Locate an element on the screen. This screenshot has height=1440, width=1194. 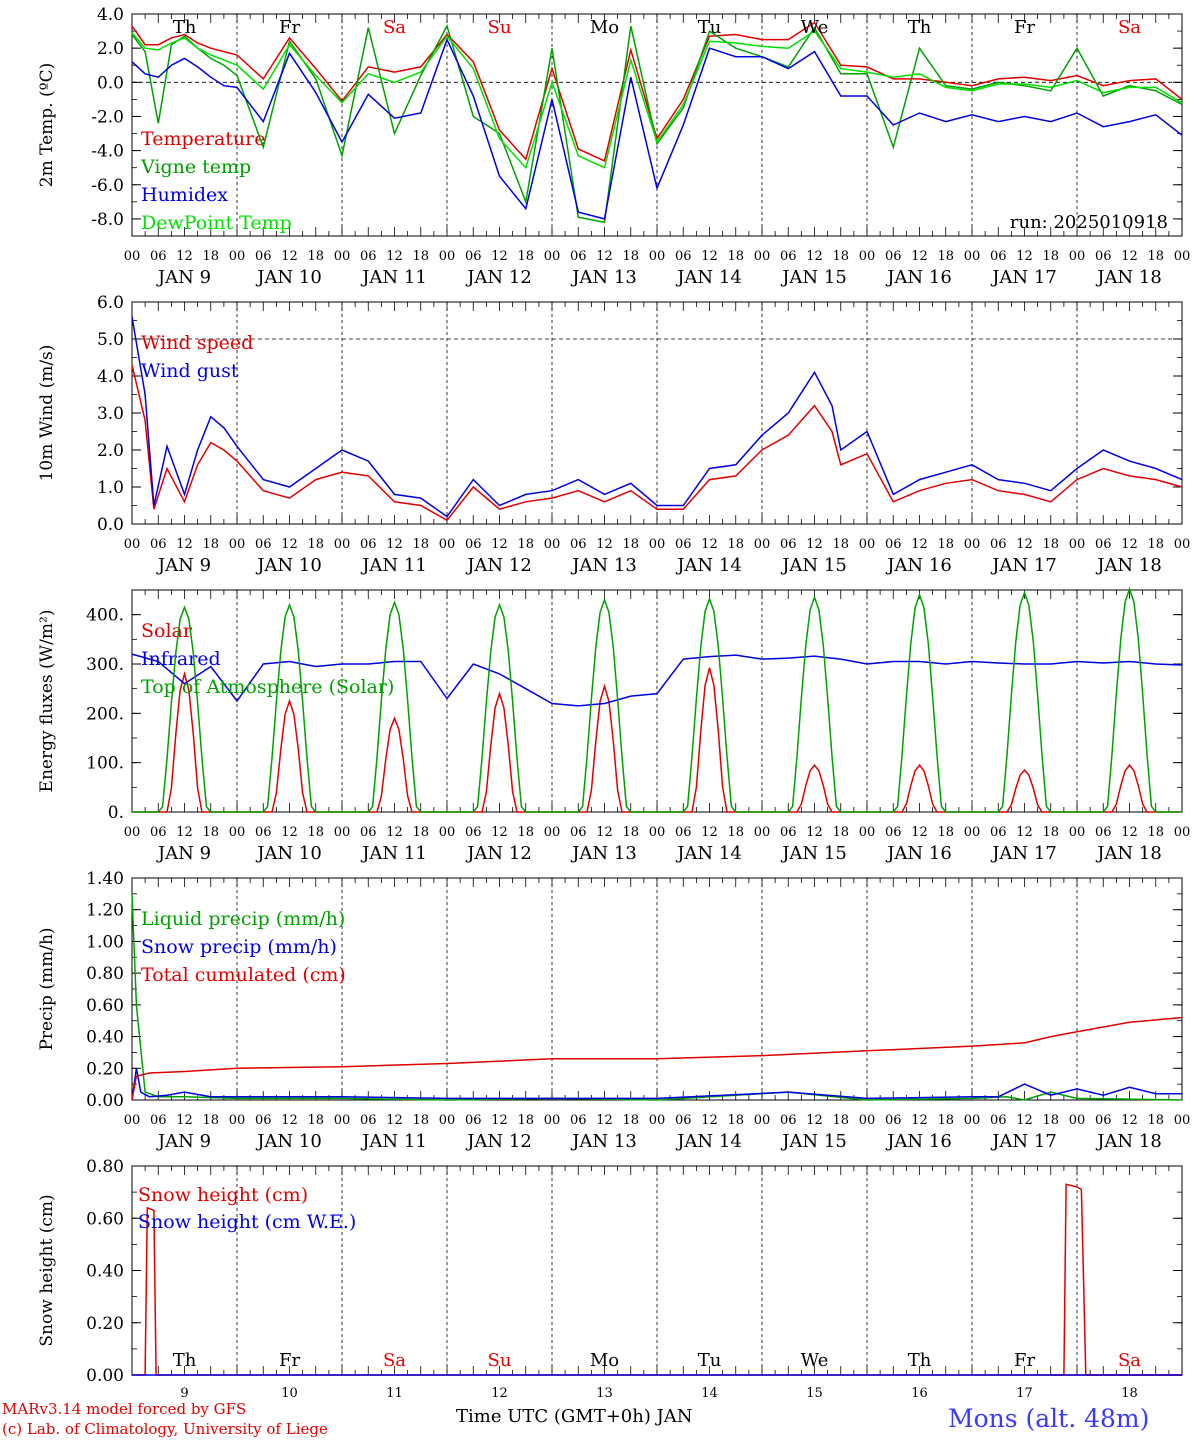
run-annotation: run: 2025010918 is located at coordinates (1089, 222).